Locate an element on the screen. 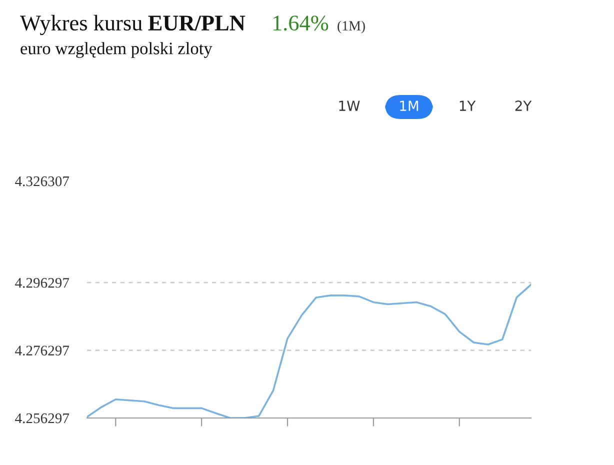 Image resolution: width=614 pixels, height=465 pixels. y-tick-label: 4.256297 is located at coordinates (42, 418).